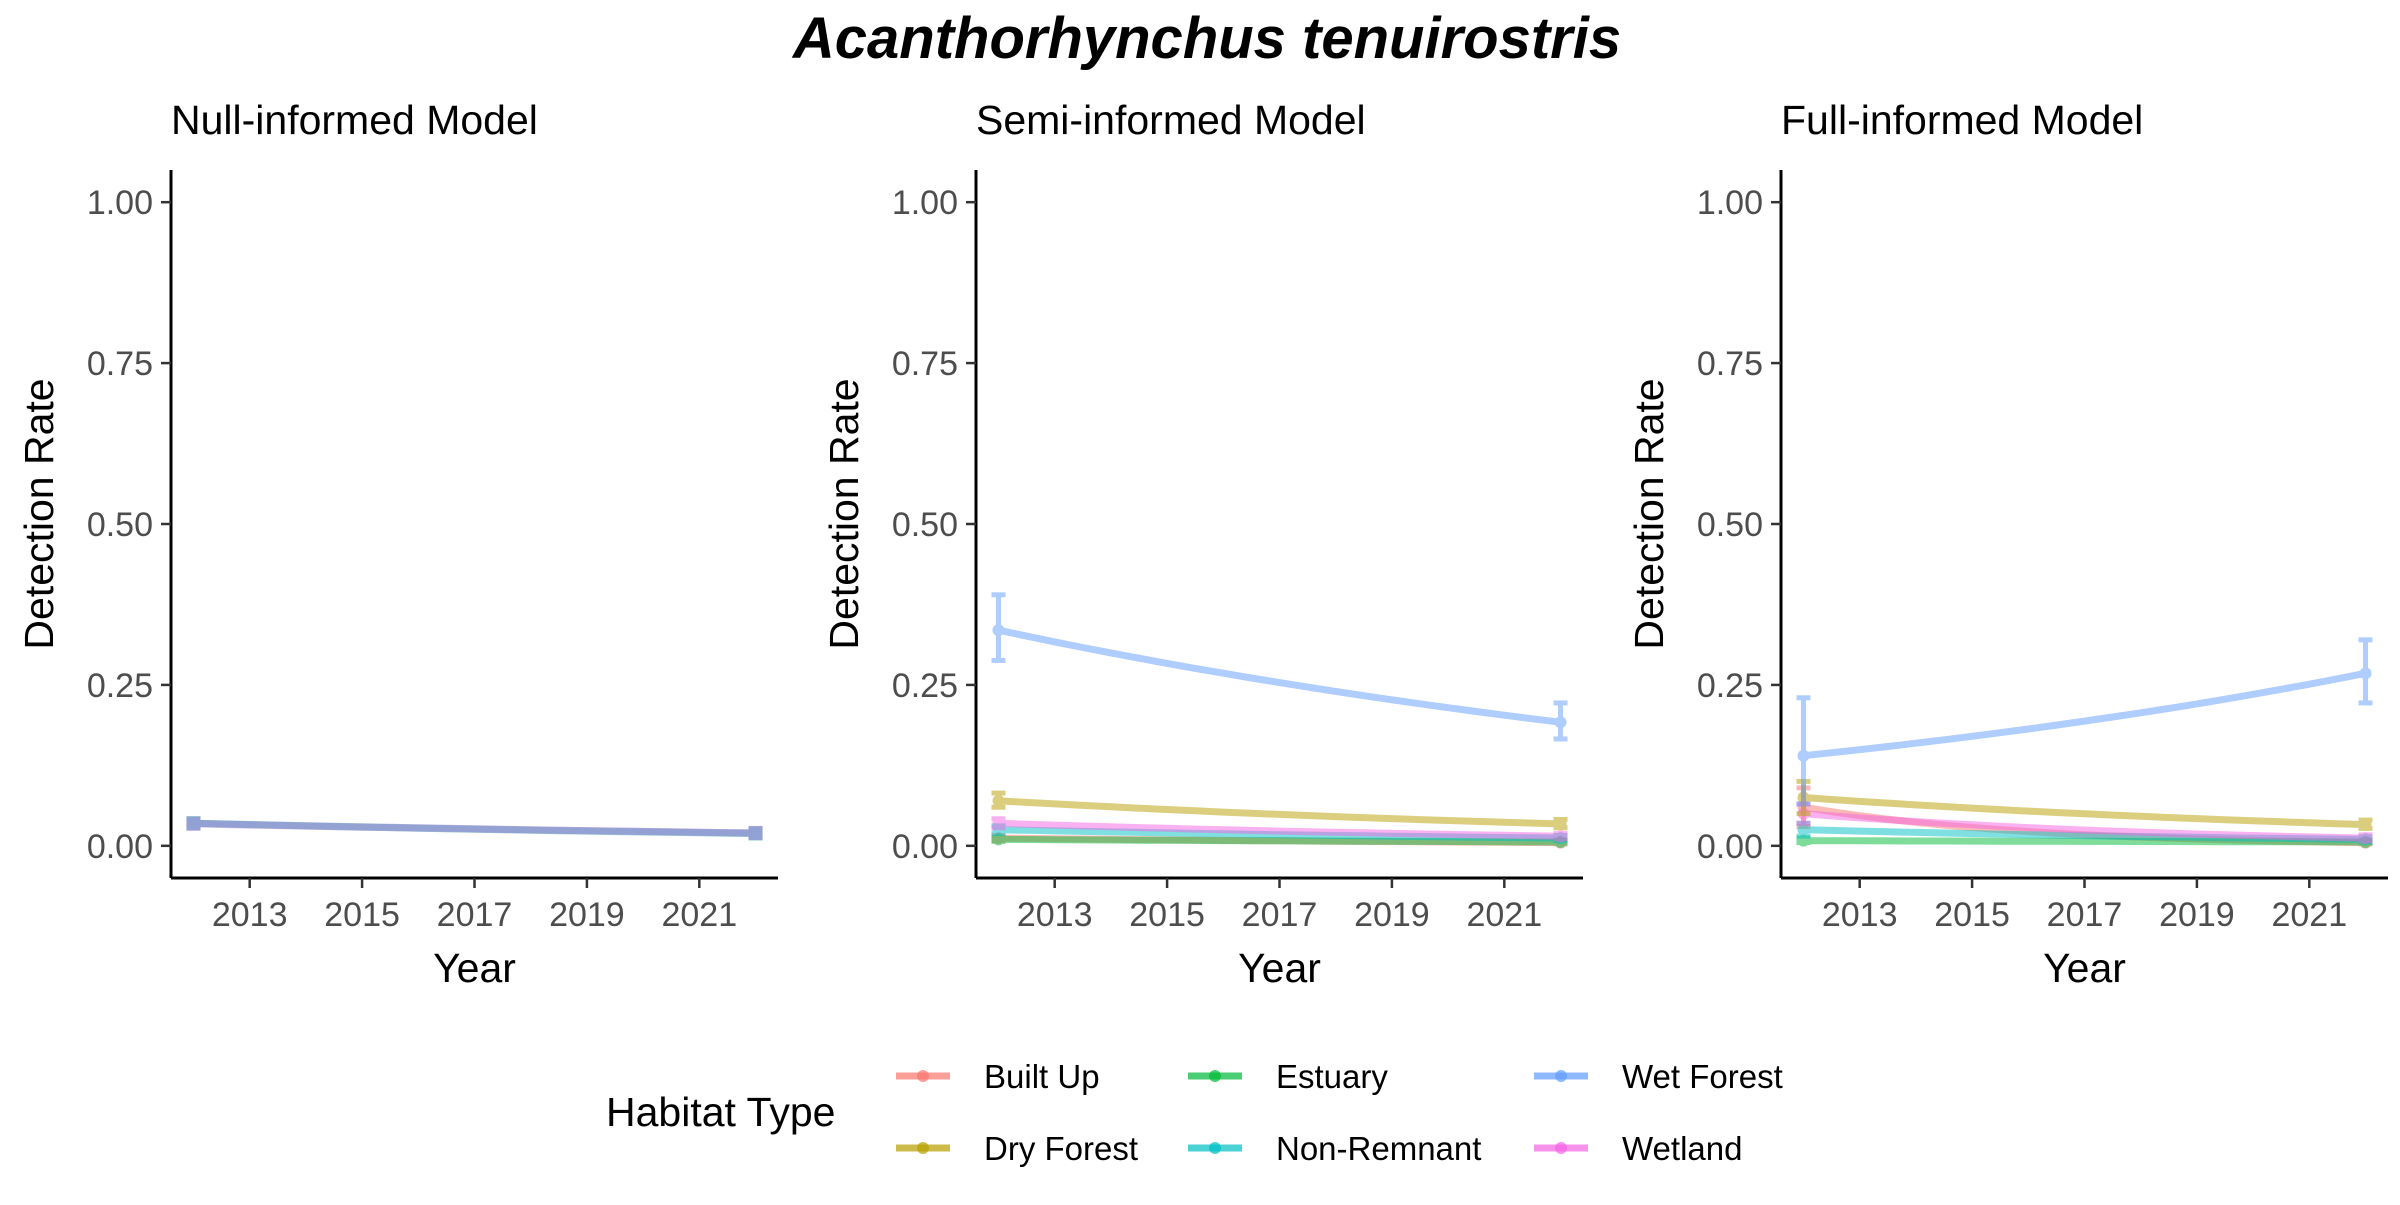 The height and width of the screenshot is (1205, 2400). I want to click on legend-label: Non-Remnant, so click(1378, 1148).